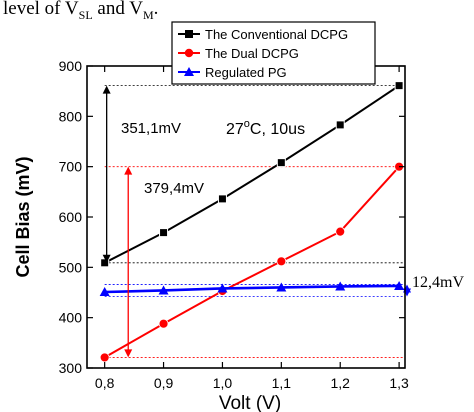  I want to click on y-tick-label: 900, so click(71, 66).